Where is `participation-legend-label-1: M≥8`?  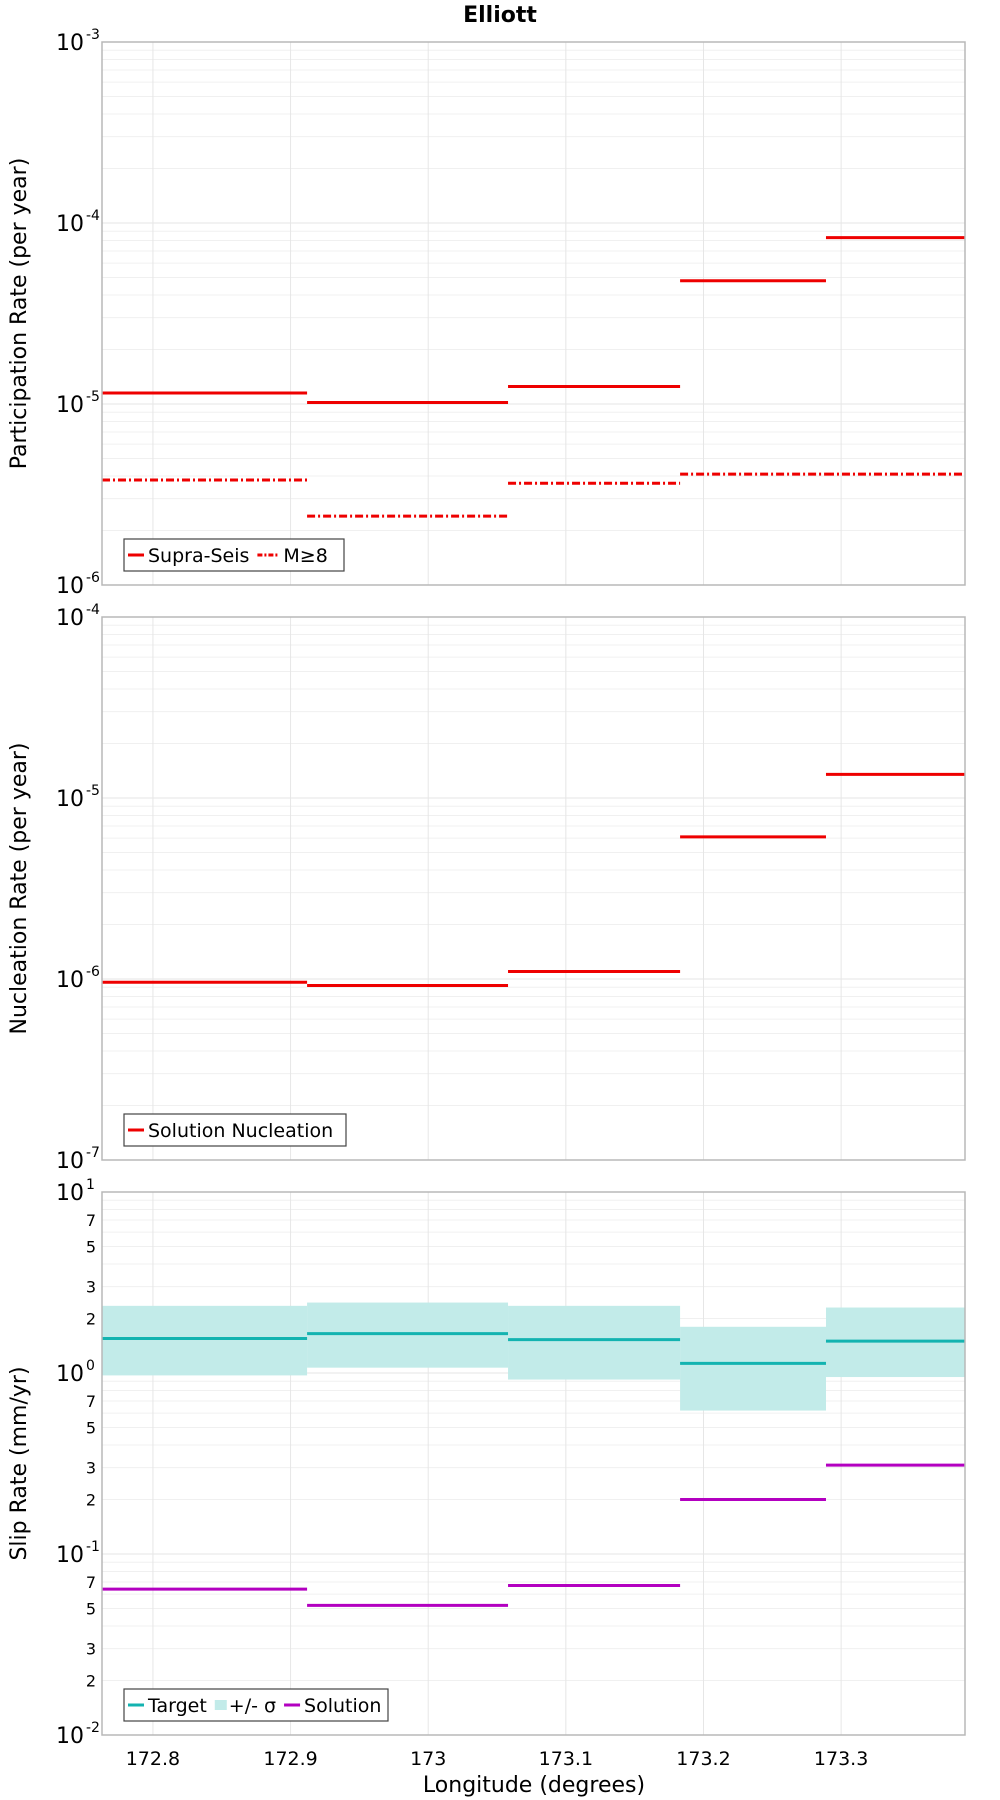
participation-legend-label-1: M≥8 is located at coordinates (305, 556).